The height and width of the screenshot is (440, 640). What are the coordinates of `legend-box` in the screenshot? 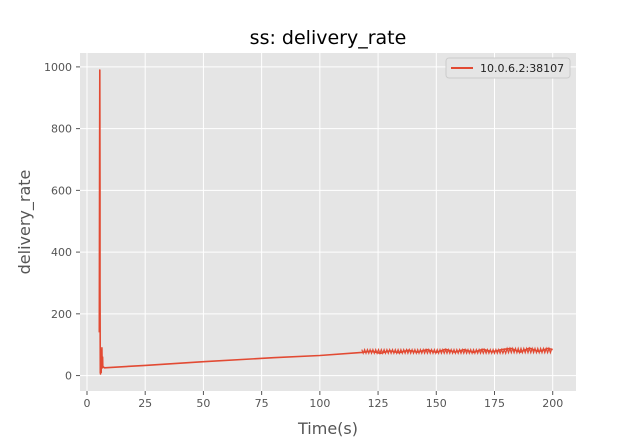 It's located at (508, 68).